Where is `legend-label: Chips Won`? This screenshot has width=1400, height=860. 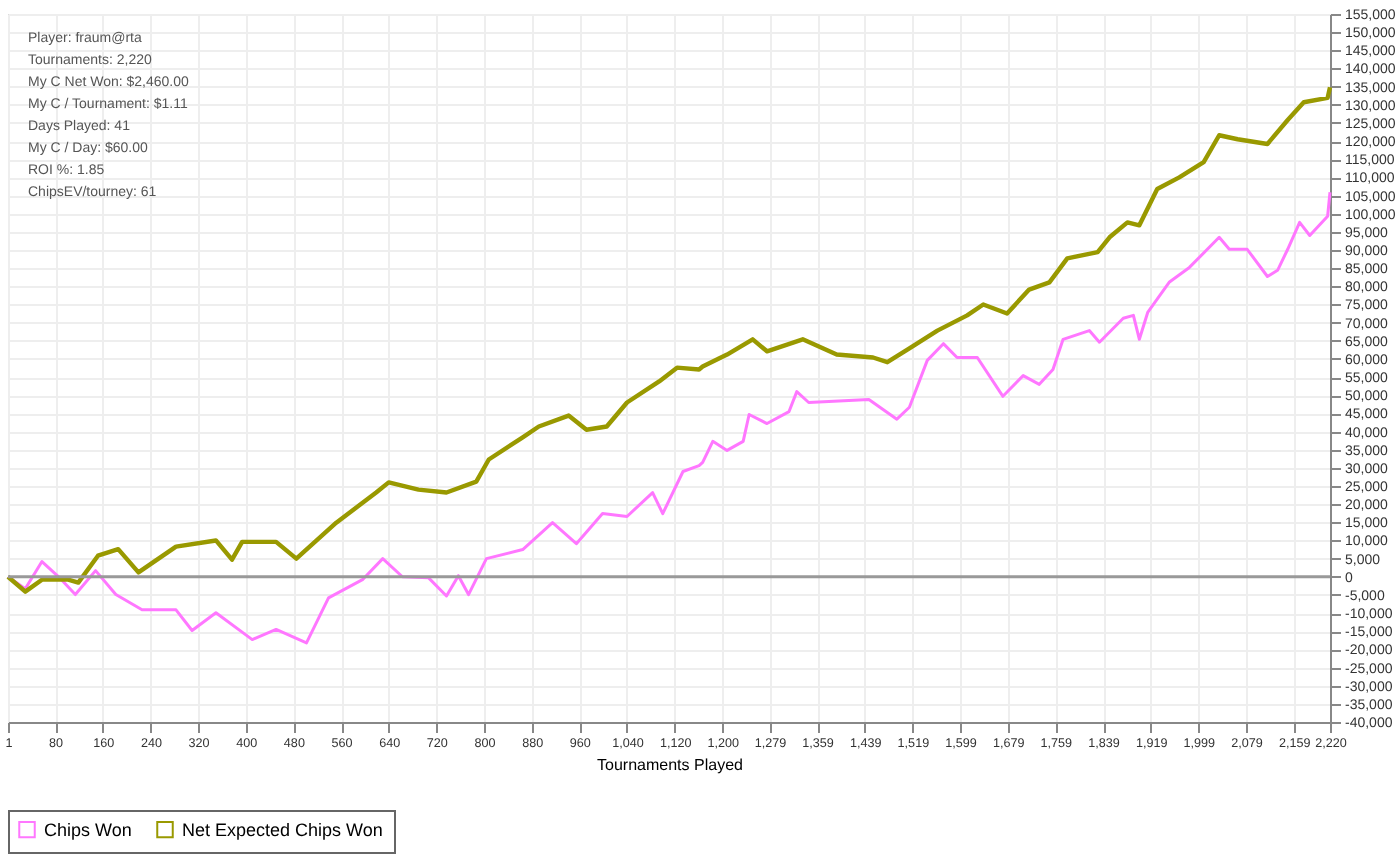 legend-label: Chips Won is located at coordinates (88, 829).